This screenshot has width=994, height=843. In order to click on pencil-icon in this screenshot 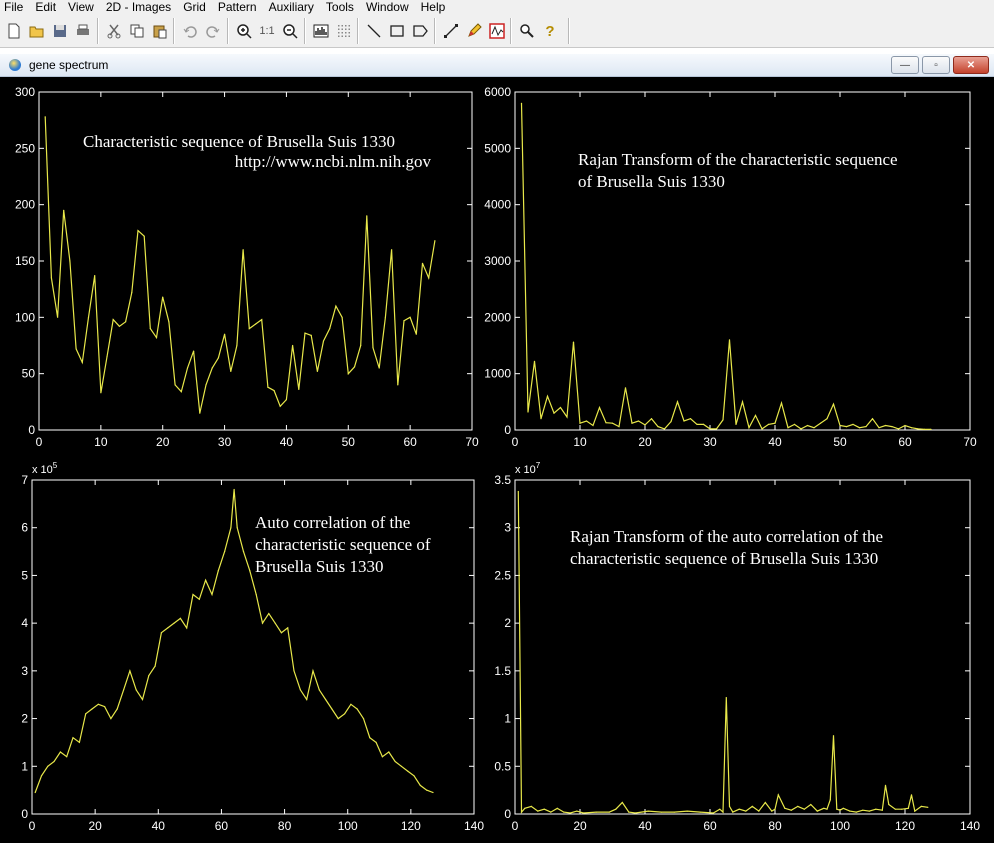, I will do `click(474, 31)`.